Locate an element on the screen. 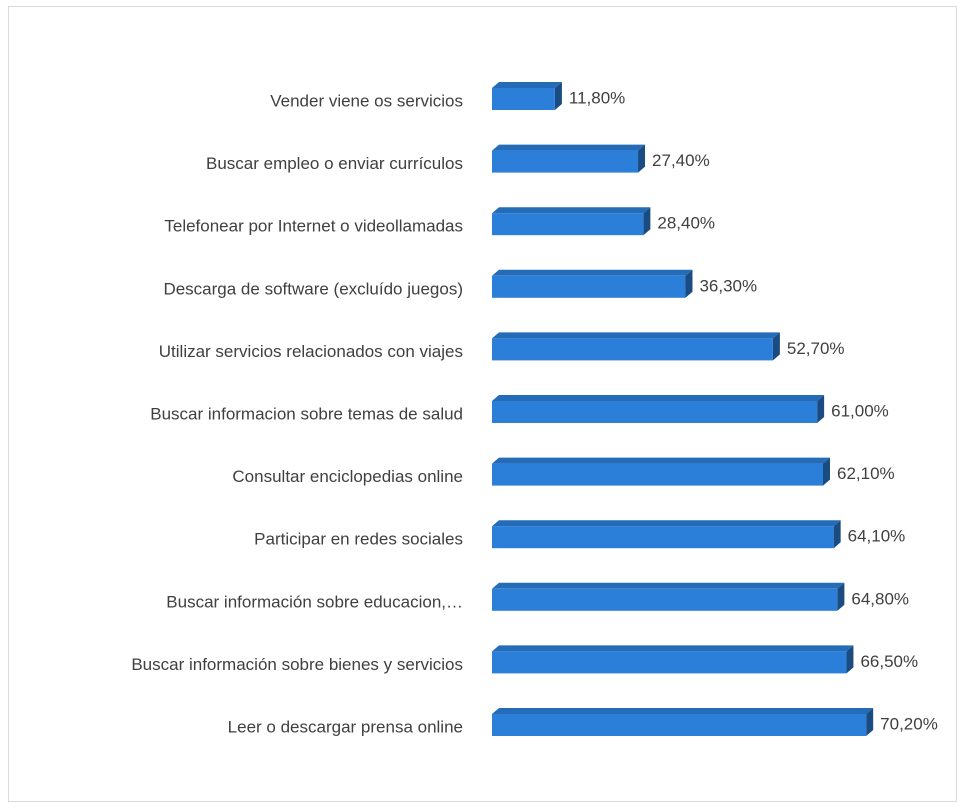  value-label: 64,80% is located at coordinates (880, 598).